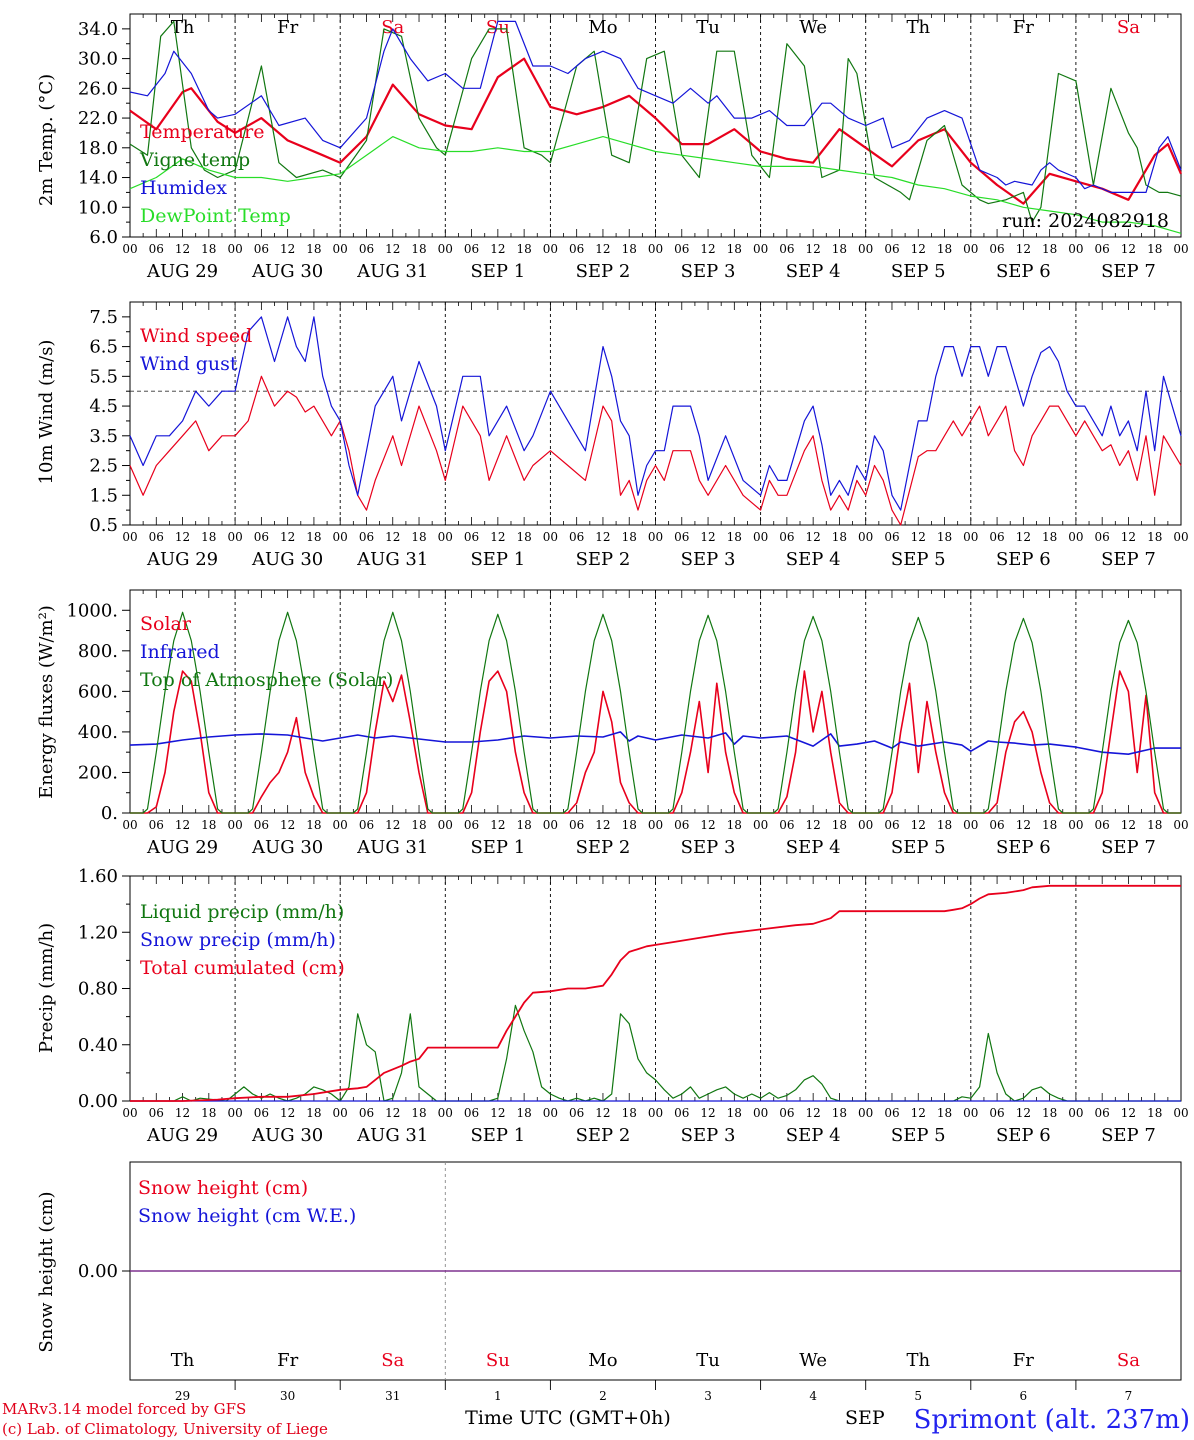 The width and height of the screenshot is (1194, 1440). I want to click on y-tick-label: 5.5, so click(103, 376).